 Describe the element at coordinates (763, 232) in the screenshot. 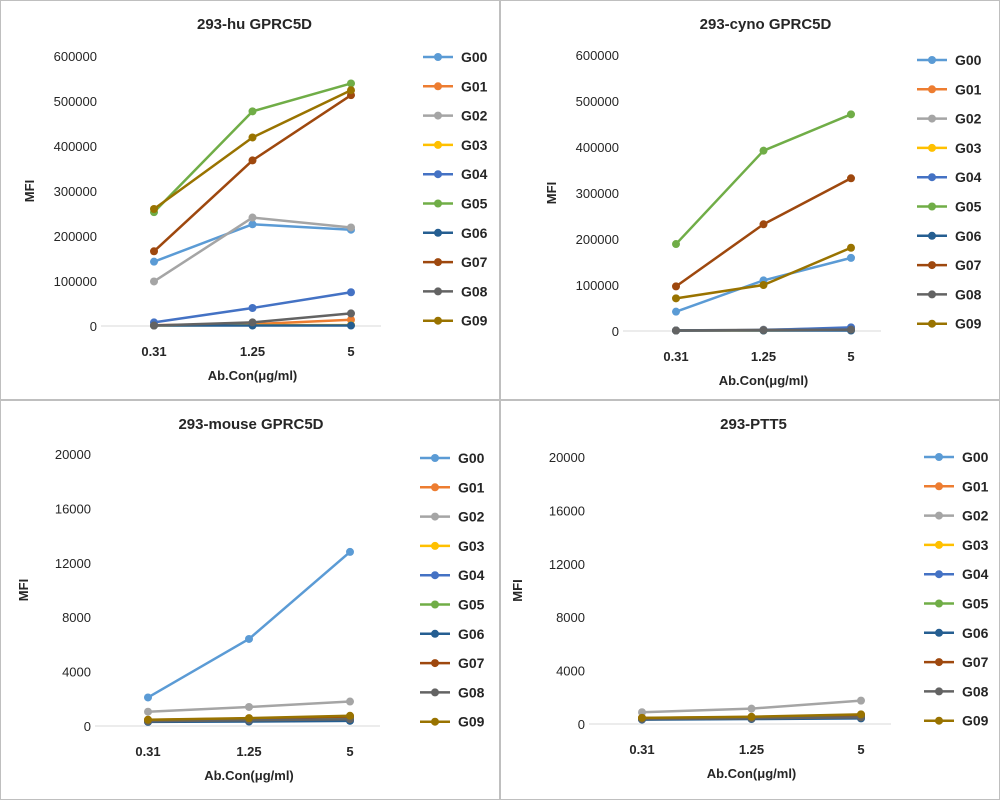

I see `series-line-G07` at that location.